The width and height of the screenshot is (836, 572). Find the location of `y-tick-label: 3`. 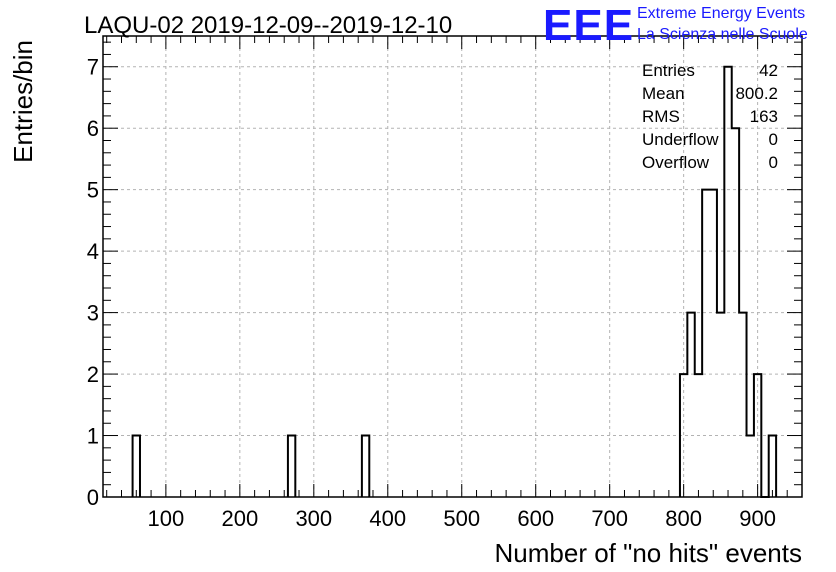

y-tick-label: 3 is located at coordinates (93, 313).